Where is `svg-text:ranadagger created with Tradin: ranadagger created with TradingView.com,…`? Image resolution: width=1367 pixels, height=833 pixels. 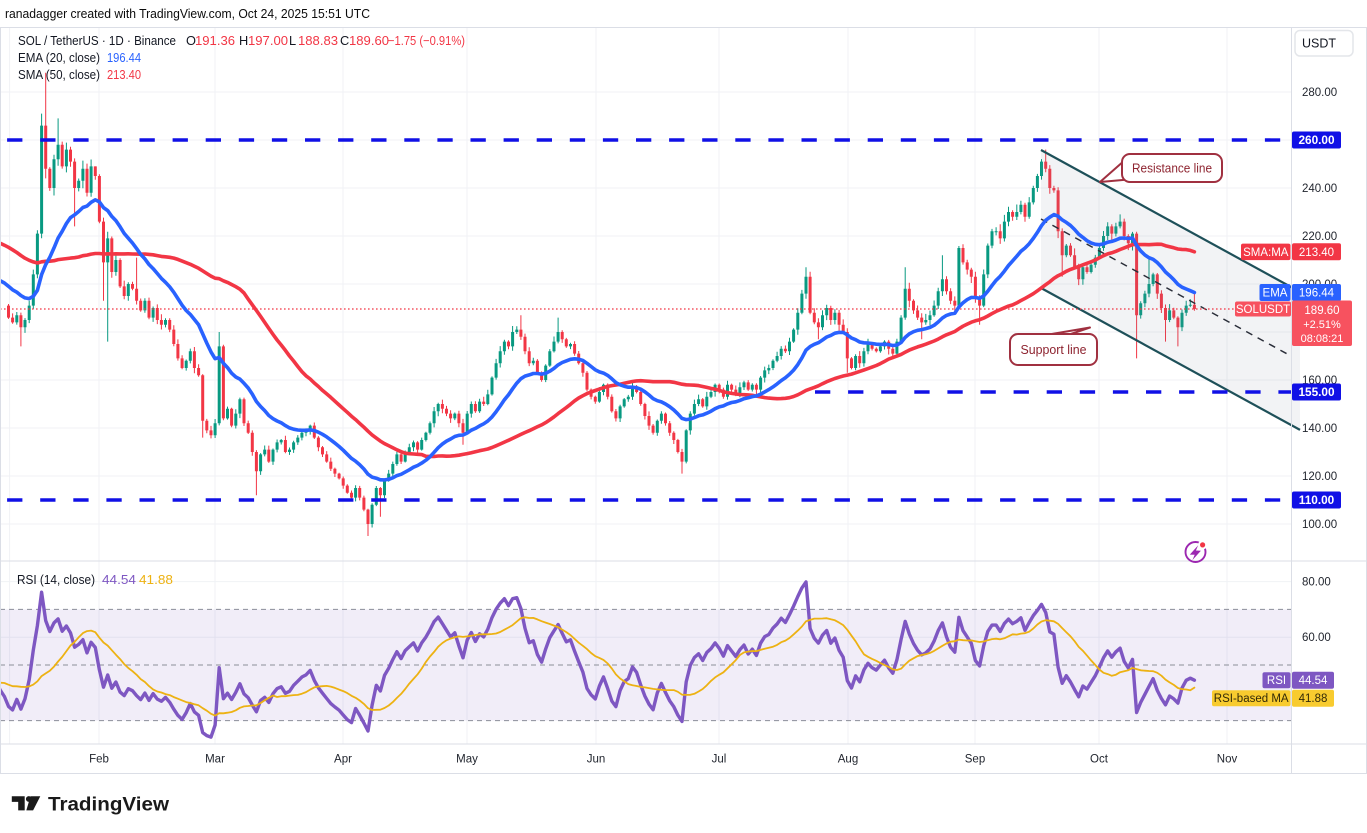 svg-text:ranadagger created with Tradin: ranadagger created with TradingView.com,… is located at coordinates (187, 14).